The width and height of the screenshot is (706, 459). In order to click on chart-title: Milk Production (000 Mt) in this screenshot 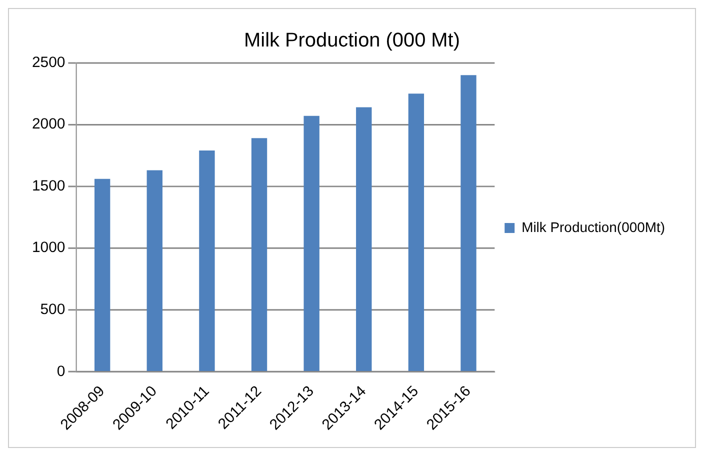, I will do `click(352, 40)`.